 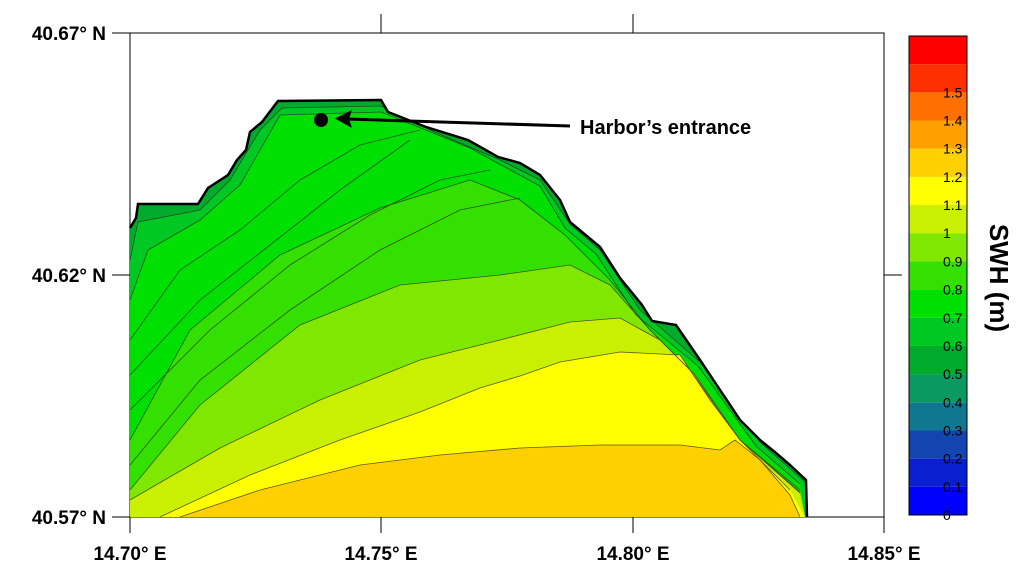 What do you see at coordinates (953, 430) in the screenshot?
I see `colorbar-tick-label: 0.3` at bounding box center [953, 430].